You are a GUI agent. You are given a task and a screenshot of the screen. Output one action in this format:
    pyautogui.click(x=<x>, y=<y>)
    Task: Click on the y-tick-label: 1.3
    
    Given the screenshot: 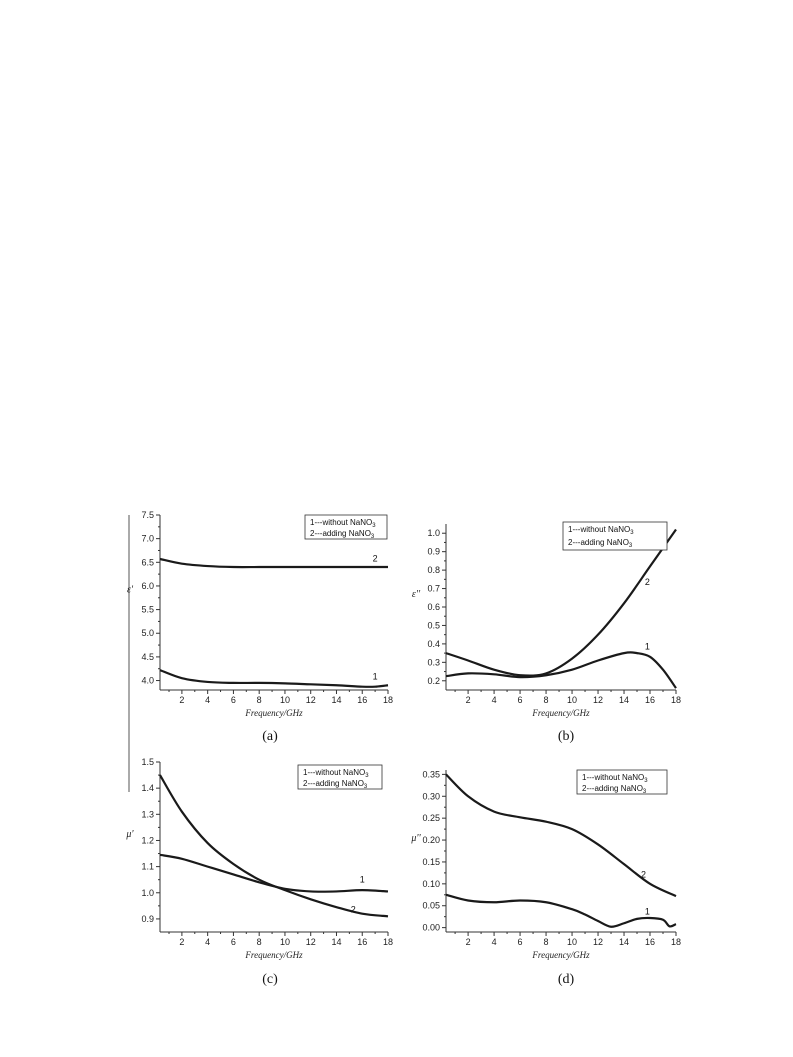 What is the action you would take?
    pyautogui.click(x=147, y=814)
    